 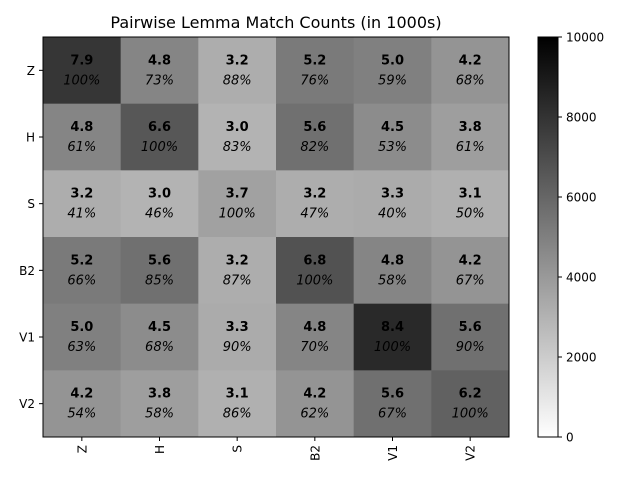 What do you see at coordinates (31, 237) in the screenshot?
I see `y-axis: Z H S B2 V1 V2` at bounding box center [31, 237].